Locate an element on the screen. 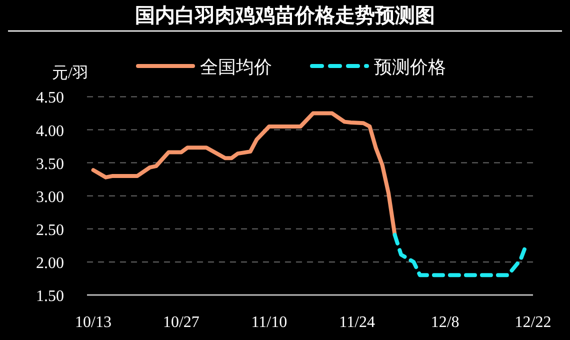 This screenshot has width=570, height=340. x-tick-label: 11/10 is located at coordinates (269, 322).